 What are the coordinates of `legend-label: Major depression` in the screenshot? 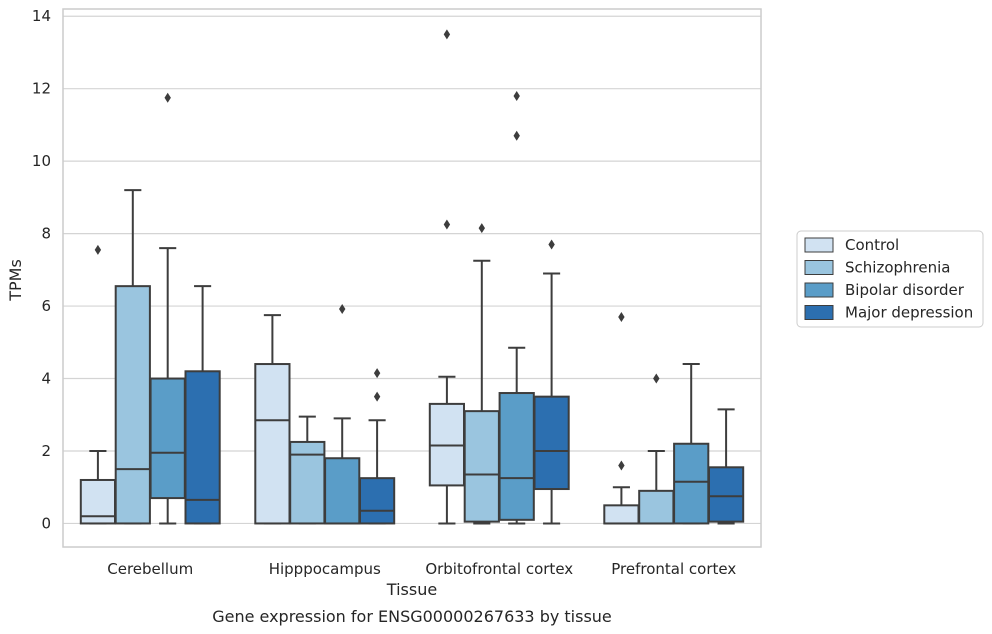 It's located at (909, 313).